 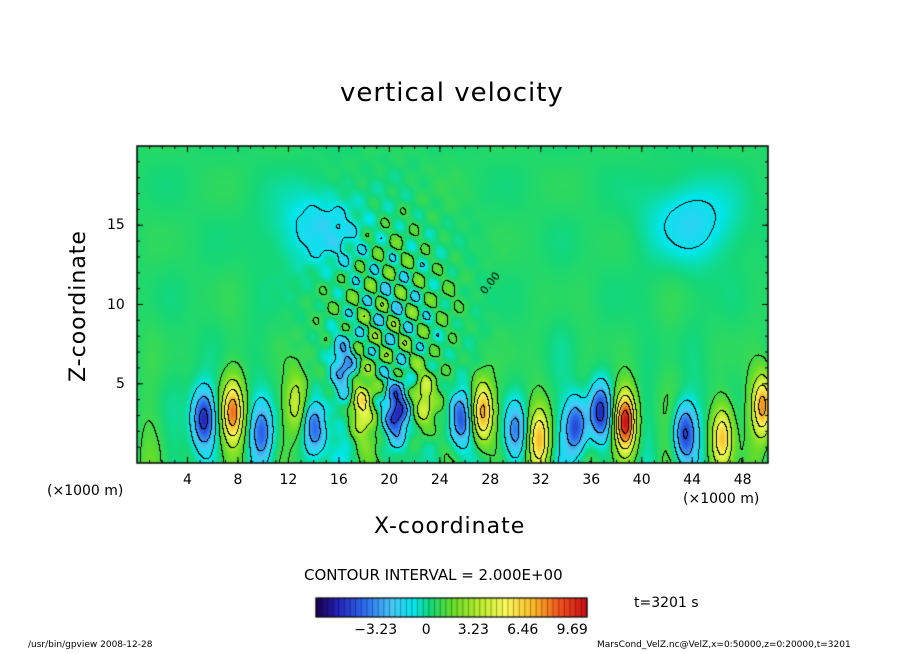 I want to click on footer-command-info: /usr/bin/gpview 2008-12-28, so click(x=90, y=645).